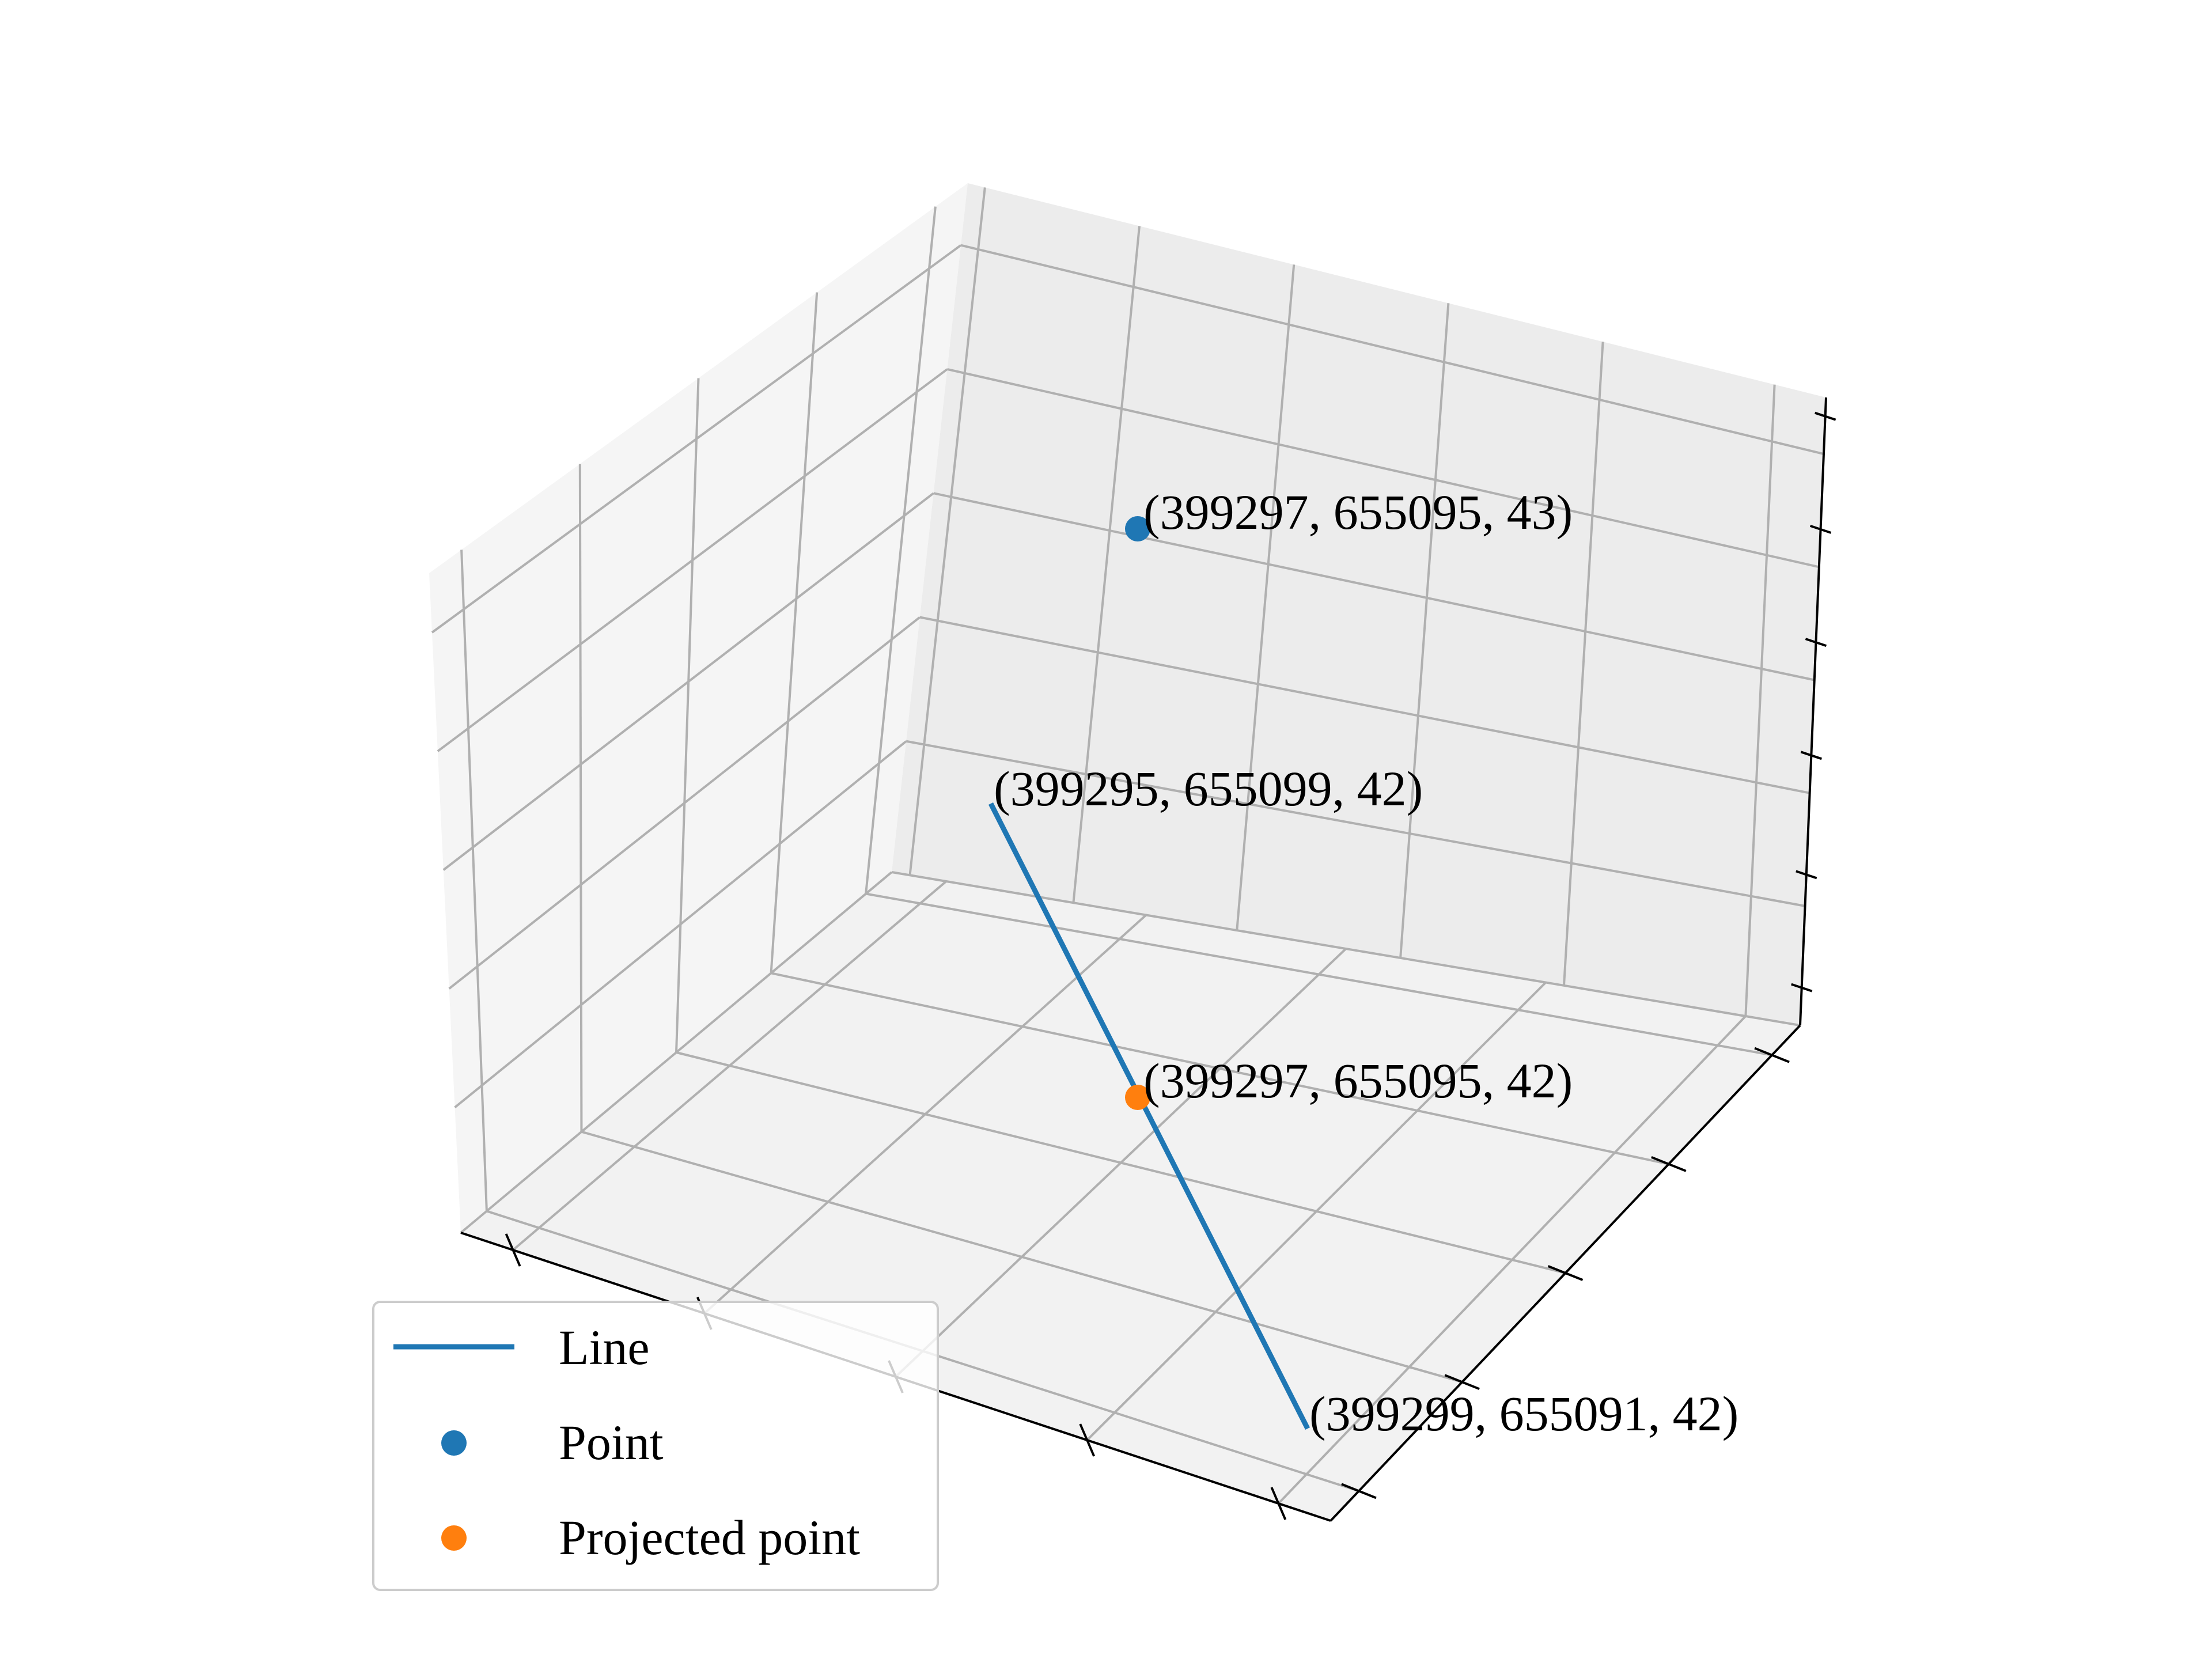  Describe the element at coordinates (1137, 1097) in the screenshot. I see `series-projected-point` at that location.